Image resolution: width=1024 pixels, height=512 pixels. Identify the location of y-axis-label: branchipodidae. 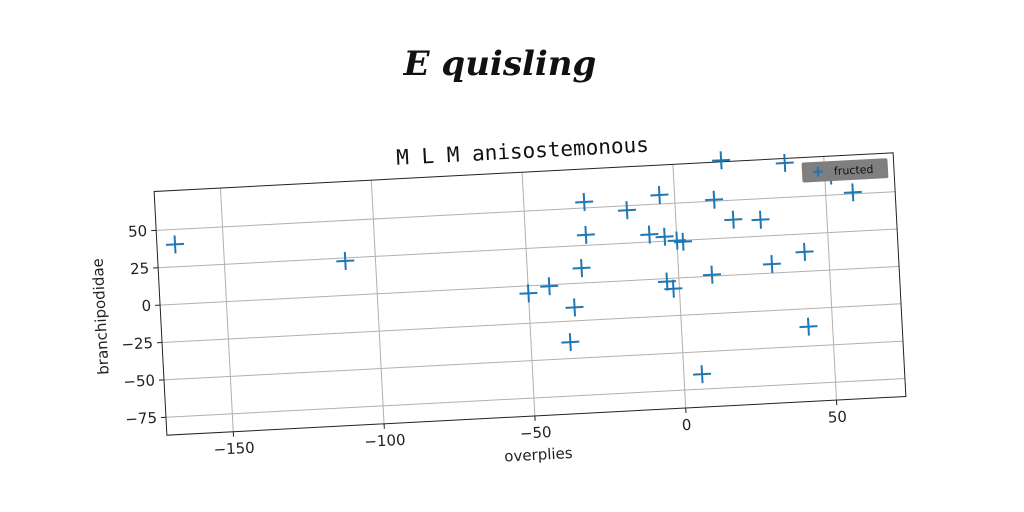
(101, 316).